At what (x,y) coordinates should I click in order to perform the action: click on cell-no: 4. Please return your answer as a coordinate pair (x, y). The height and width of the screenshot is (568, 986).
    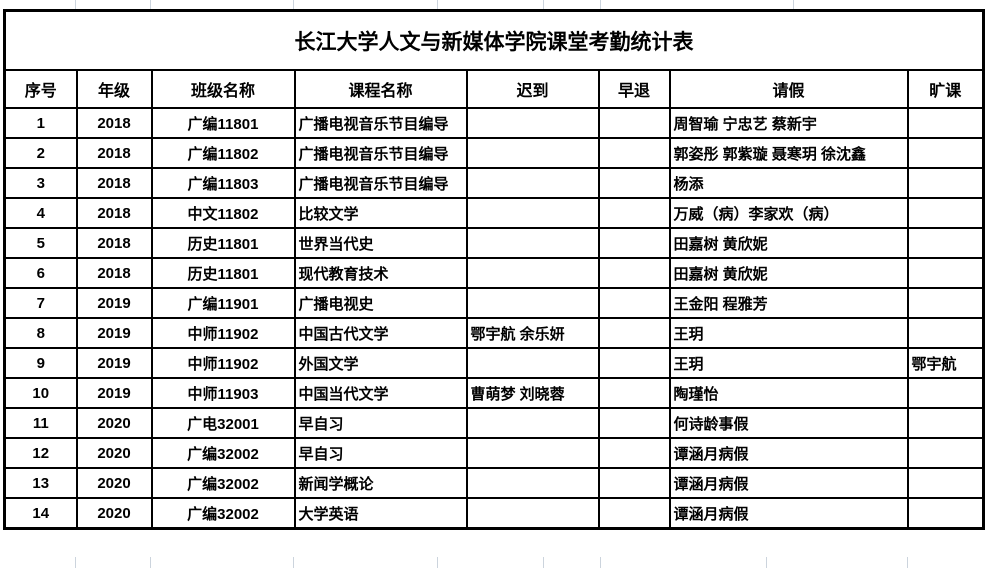
    Looking at the image, I should click on (40, 213).